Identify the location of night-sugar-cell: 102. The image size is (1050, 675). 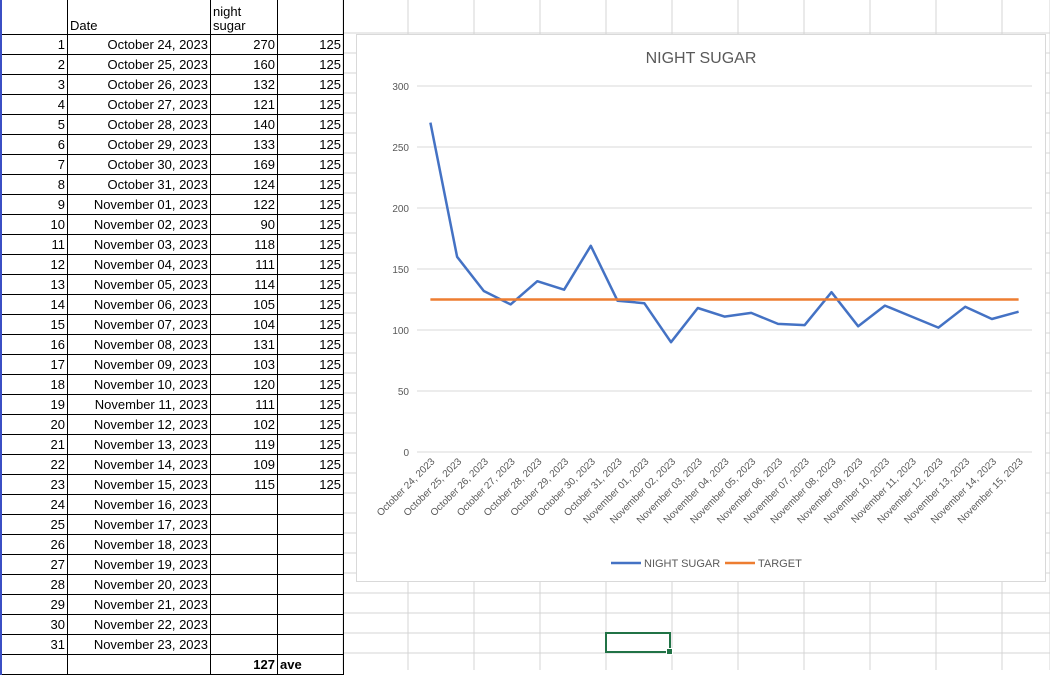
(244, 425).